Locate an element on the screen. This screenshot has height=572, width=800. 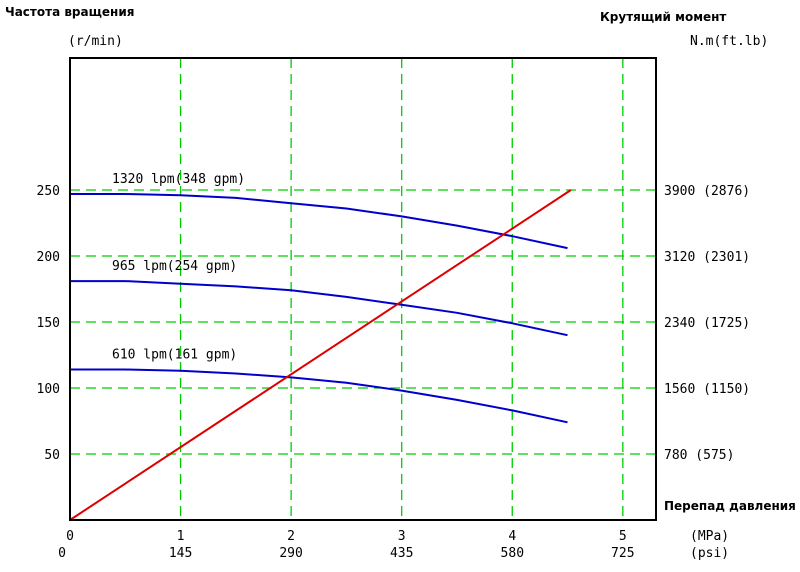
right-axis-unit: N.m(ft.lb) is located at coordinates (729, 41).